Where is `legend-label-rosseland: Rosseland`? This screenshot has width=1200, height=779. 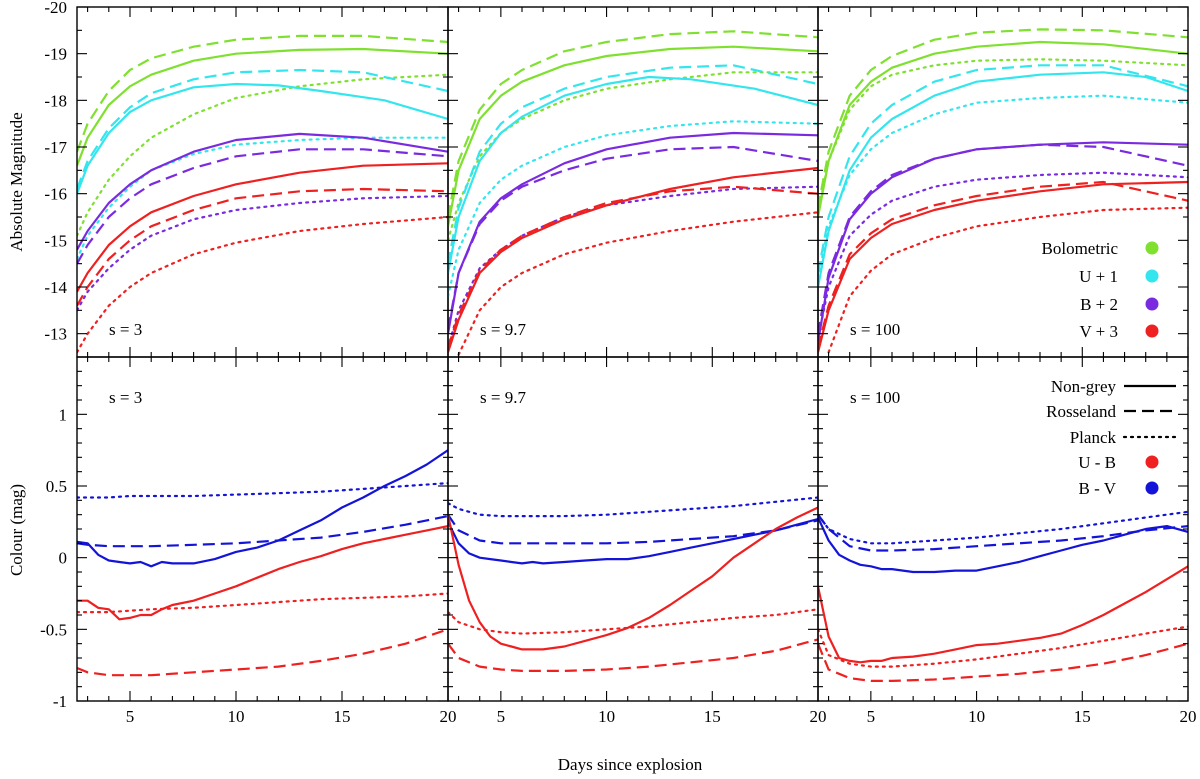
legend-label-rosseland: Rosseland is located at coordinates (1081, 411).